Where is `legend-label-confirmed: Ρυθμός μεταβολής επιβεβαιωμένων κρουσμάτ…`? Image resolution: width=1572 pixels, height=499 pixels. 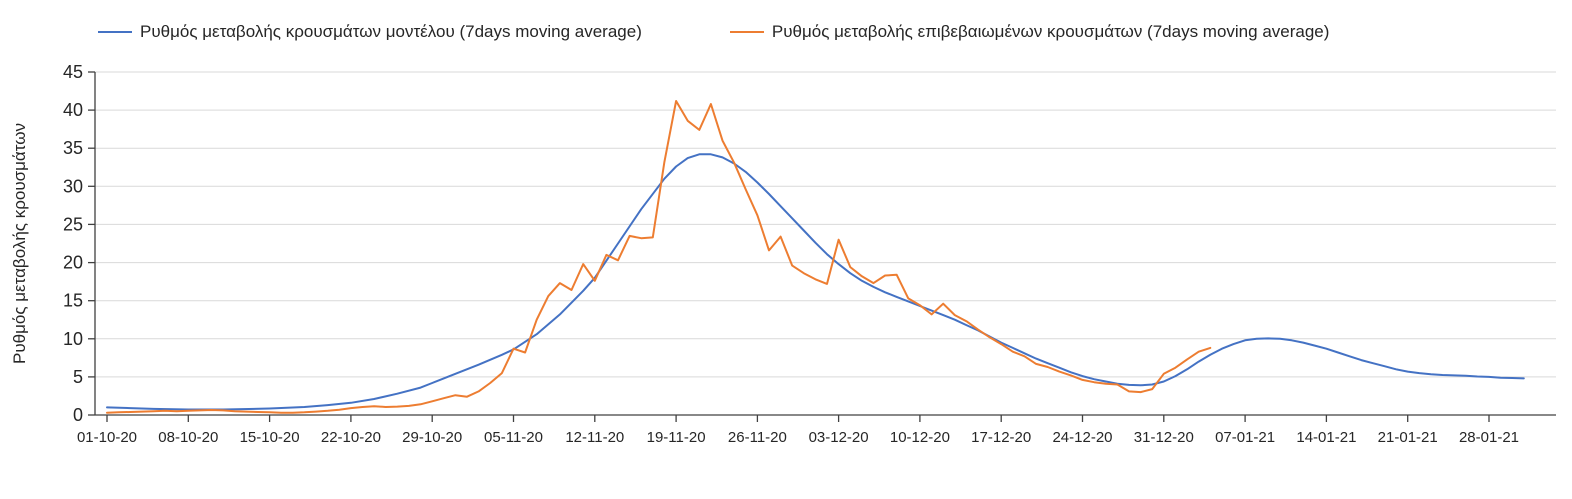
legend-label-confirmed: Ρυθμός μεταβολής επιβεβαιωμένων κρουσμάτ… is located at coordinates (1050, 31).